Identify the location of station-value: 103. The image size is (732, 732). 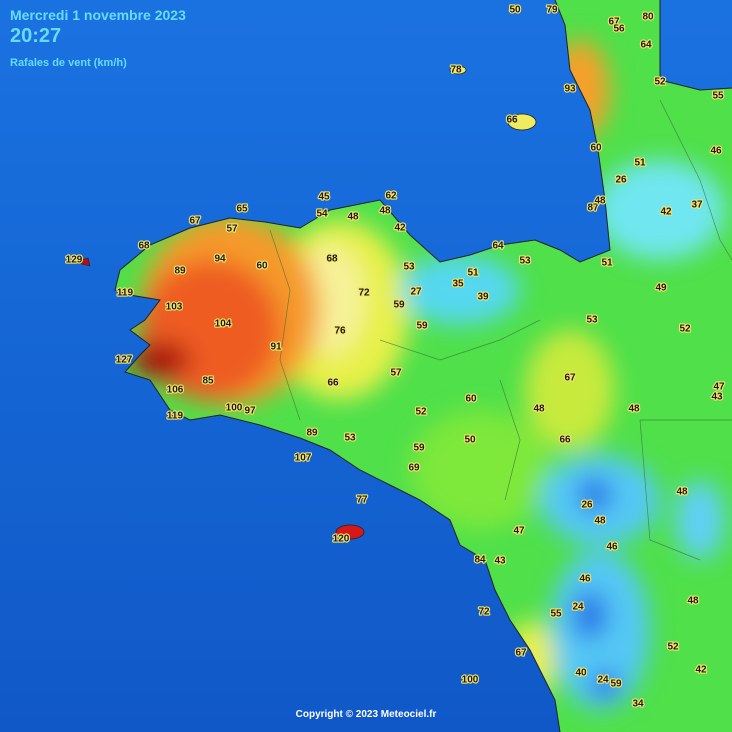
(174, 307).